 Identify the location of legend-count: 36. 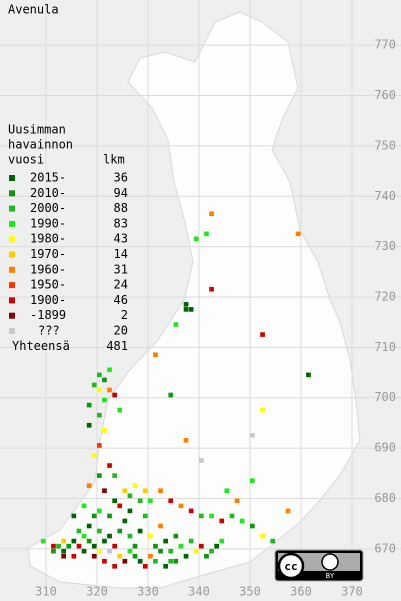
(121, 178).